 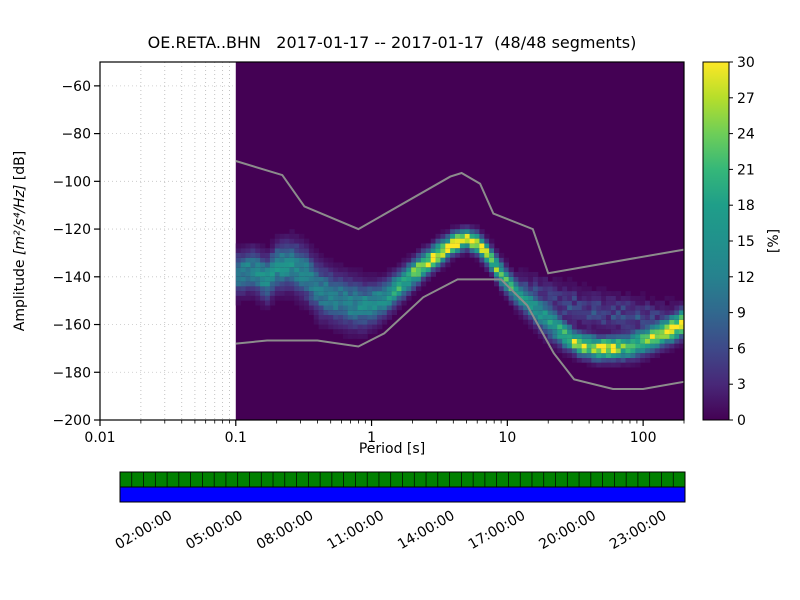 I want to click on colorbar-label: [%], so click(x=774, y=241).